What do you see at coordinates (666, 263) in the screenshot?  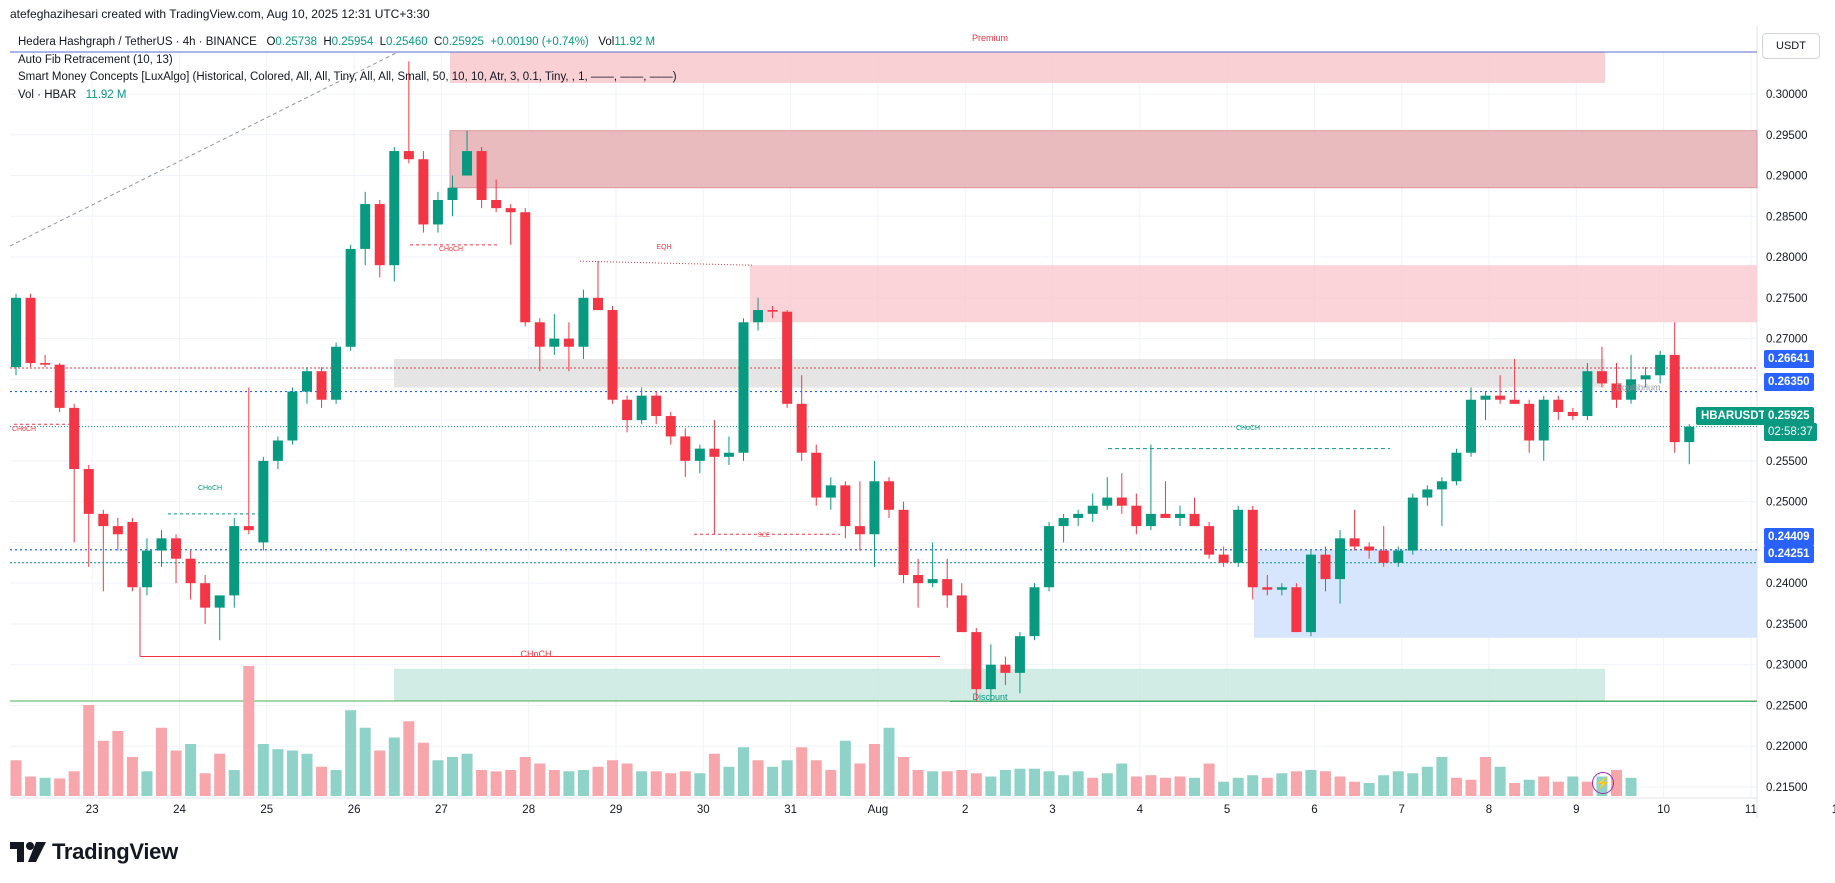 I see `eqh-line` at bounding box center [666, 263].